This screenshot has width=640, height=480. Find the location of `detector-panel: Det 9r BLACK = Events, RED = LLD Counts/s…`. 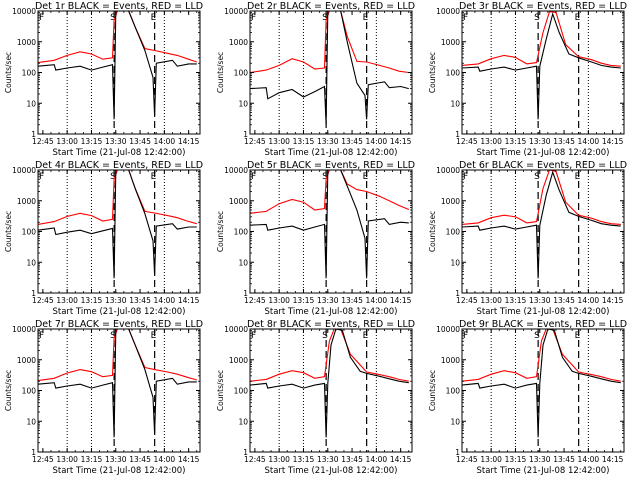

detector-panel: Det 9r BLACK = Events, RED = LLD Counts/s… is located at coordinates (527, 397).